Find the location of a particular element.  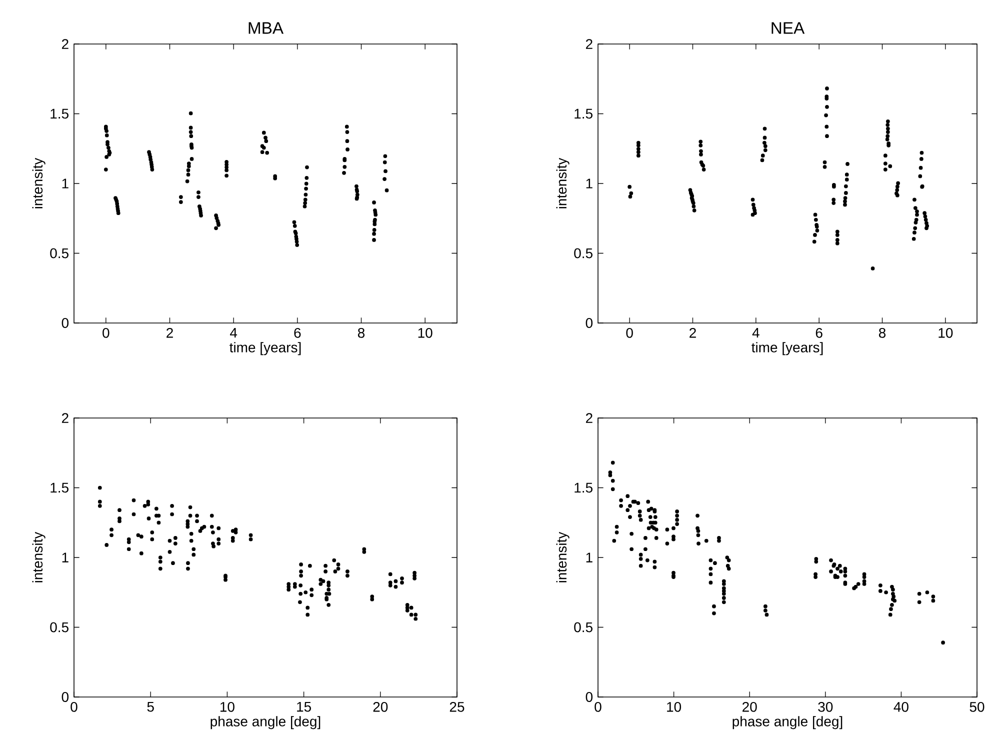

x-tick-label: 40 is located at coordinates (901, 707).